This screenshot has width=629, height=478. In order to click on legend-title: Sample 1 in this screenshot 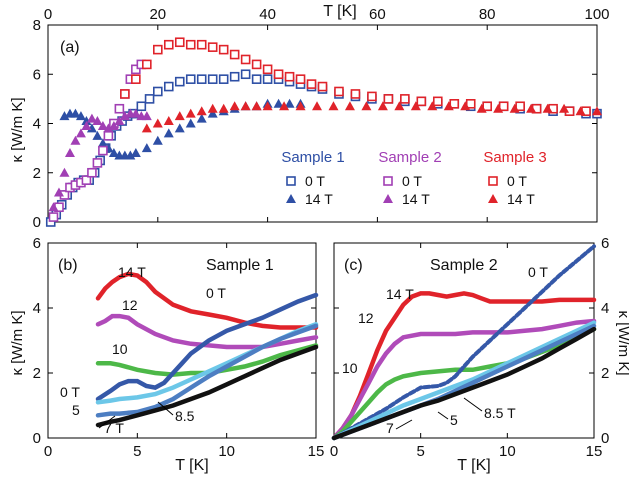, I will do `click(312, 157)`.